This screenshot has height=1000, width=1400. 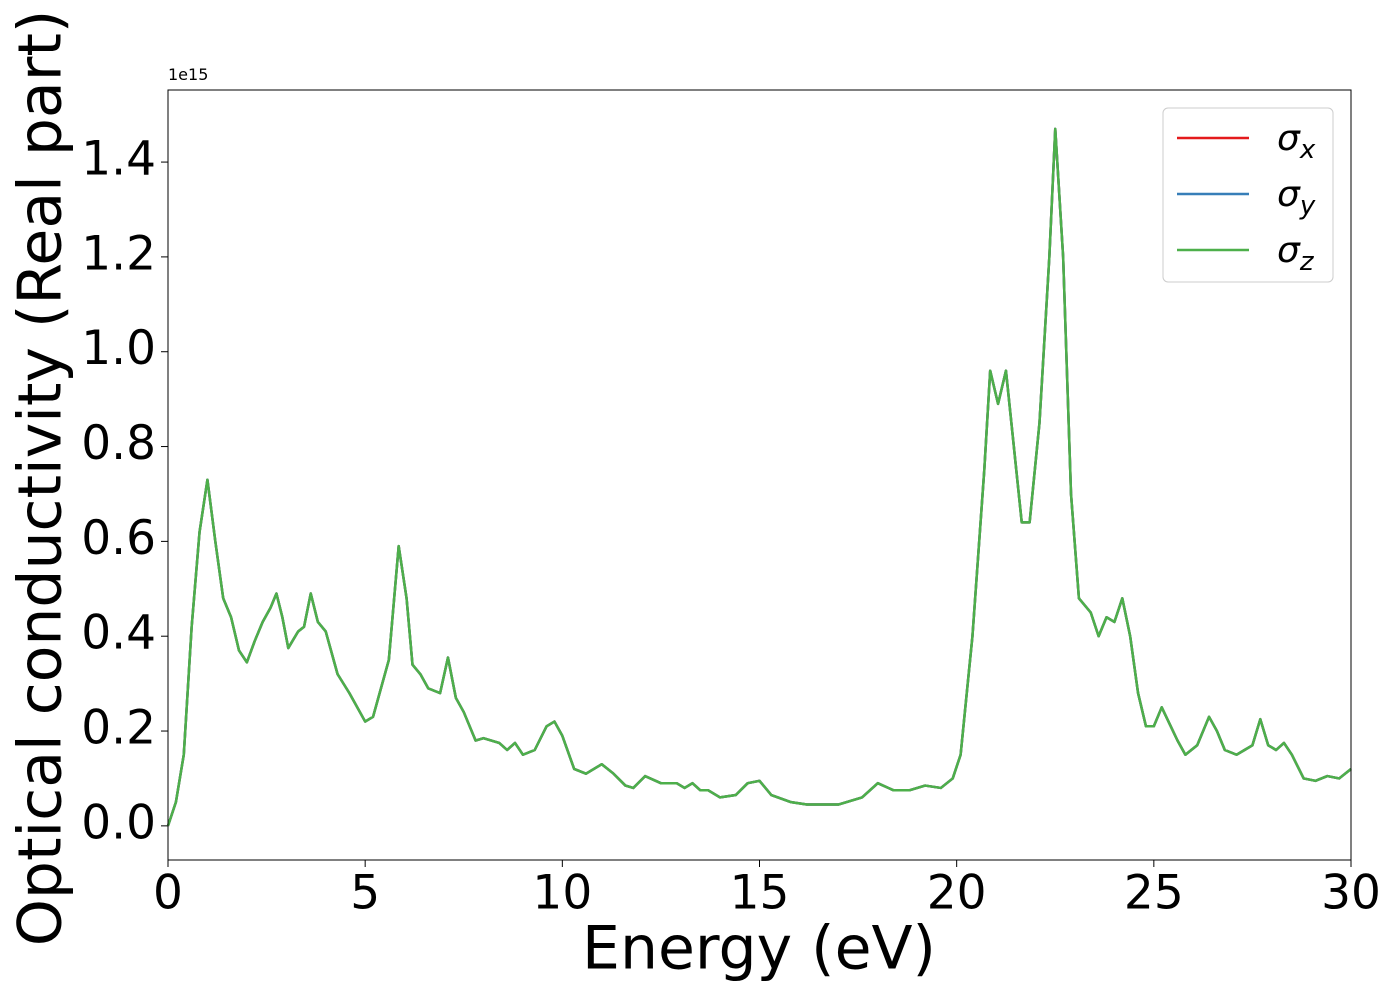 What do you see at coordinates (562, 893) in the screenshot?
I see `x-tick-label: 10` at bounding box center [562, 893].